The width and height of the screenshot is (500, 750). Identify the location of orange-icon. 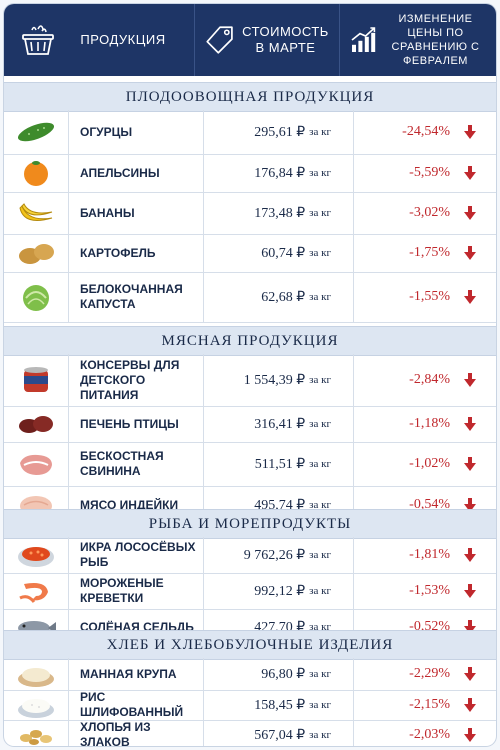
(36, 173).